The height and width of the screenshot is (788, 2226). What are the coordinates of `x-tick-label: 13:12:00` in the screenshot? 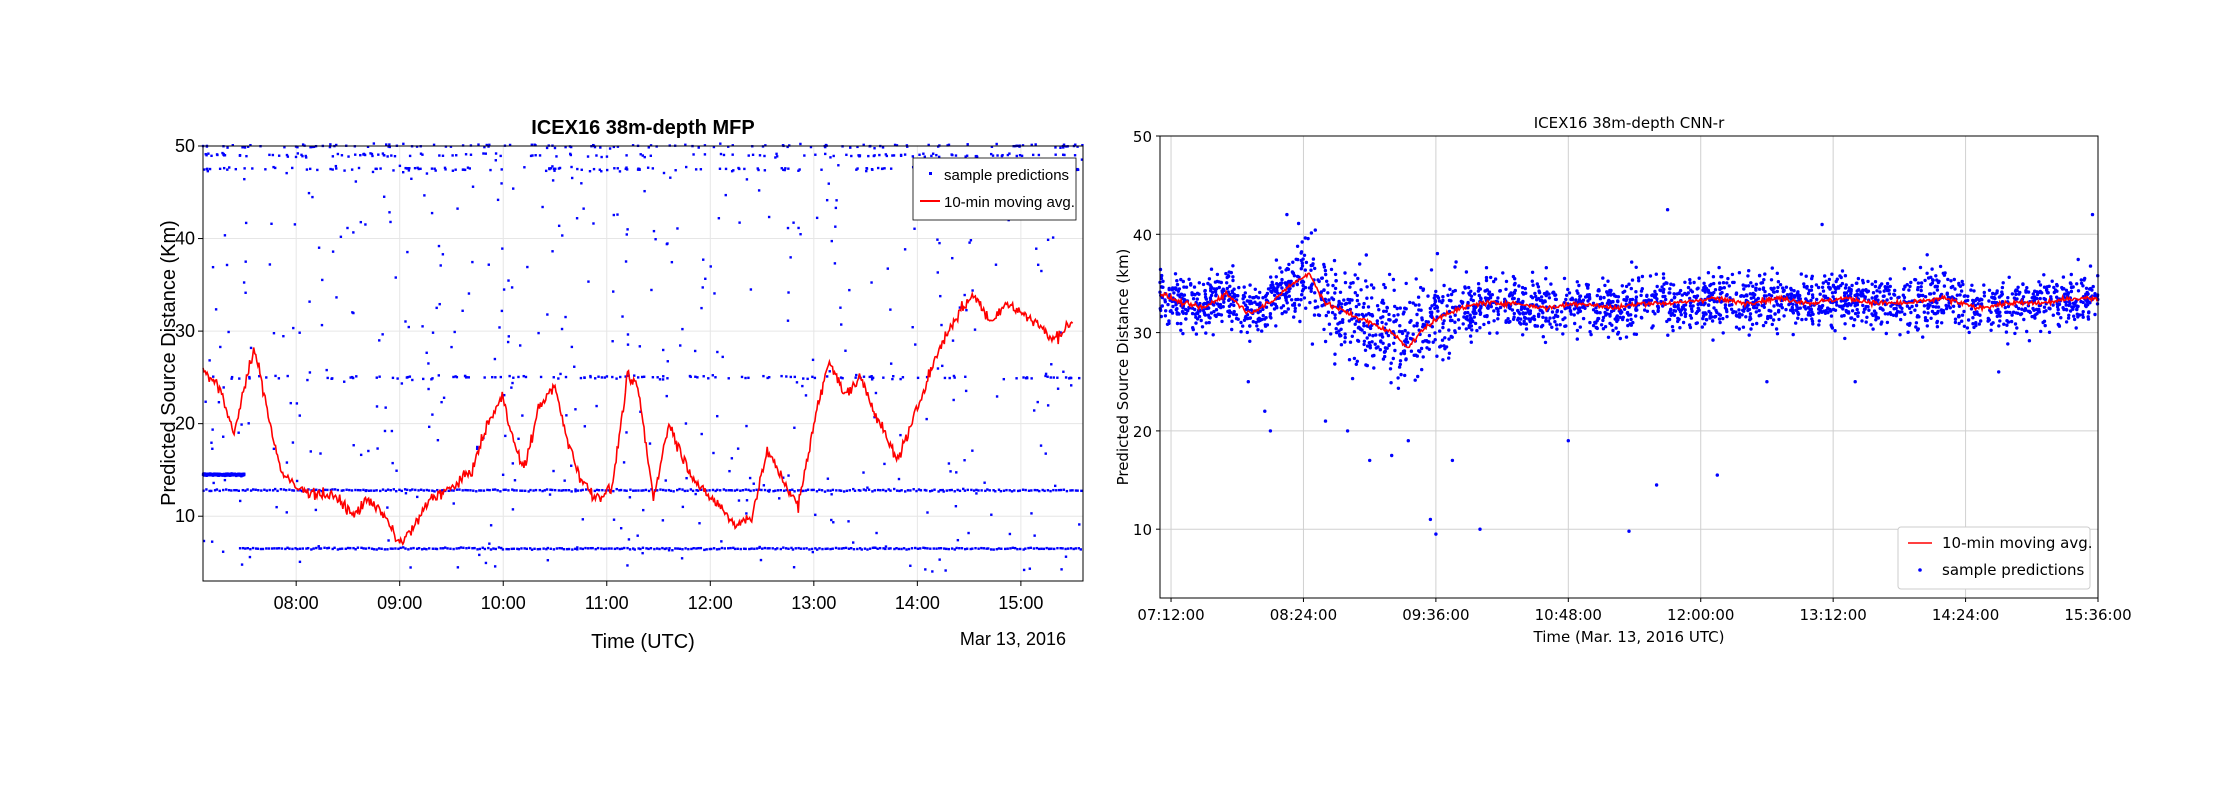 It's located at (1832, 615).